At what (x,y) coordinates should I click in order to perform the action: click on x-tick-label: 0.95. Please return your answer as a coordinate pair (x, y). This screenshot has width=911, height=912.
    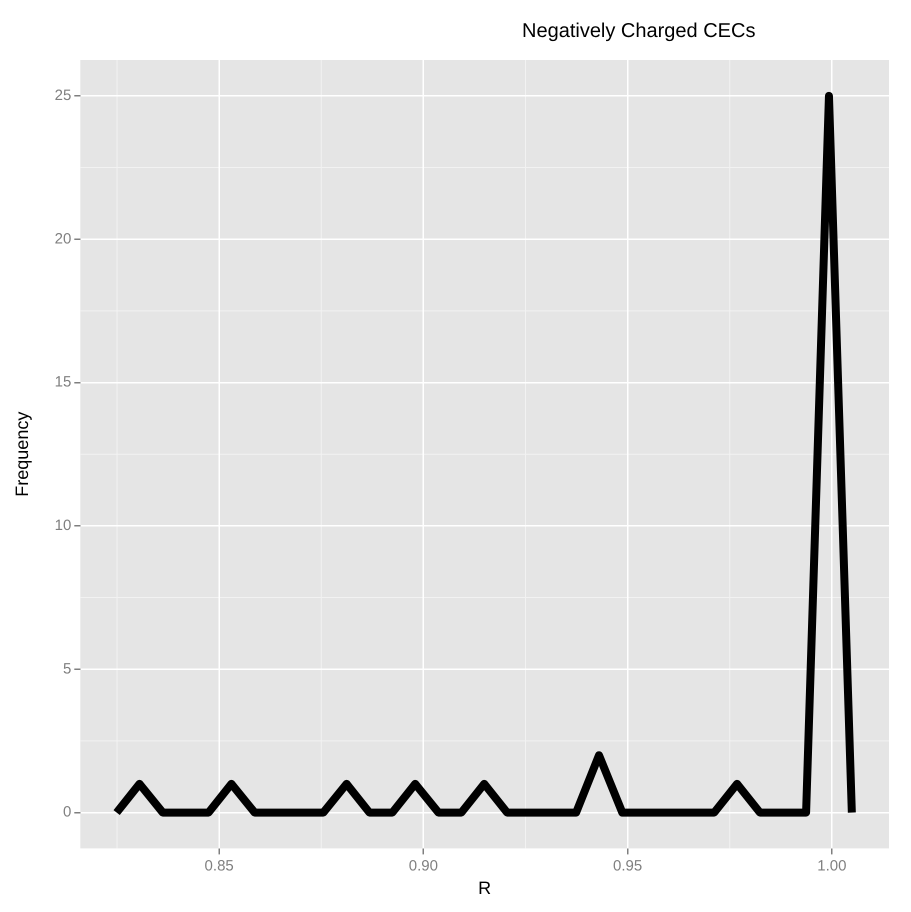
    Looking at the image, I should click on (627, 866).